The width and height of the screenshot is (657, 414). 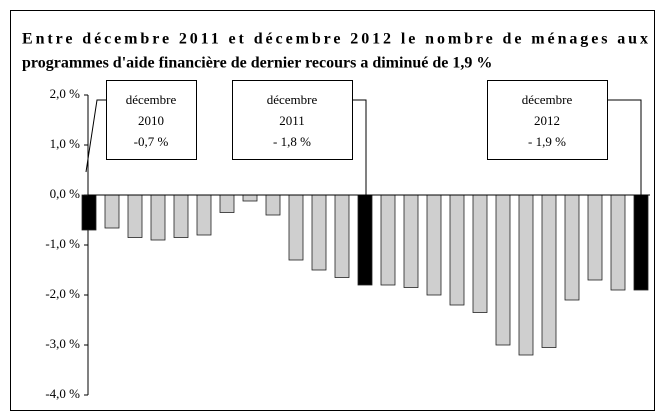 What do you see at coordinates (65, 93) in the screenshot?
I see `y-tick-label: 2,0 %` at bounding box center [65, 93].